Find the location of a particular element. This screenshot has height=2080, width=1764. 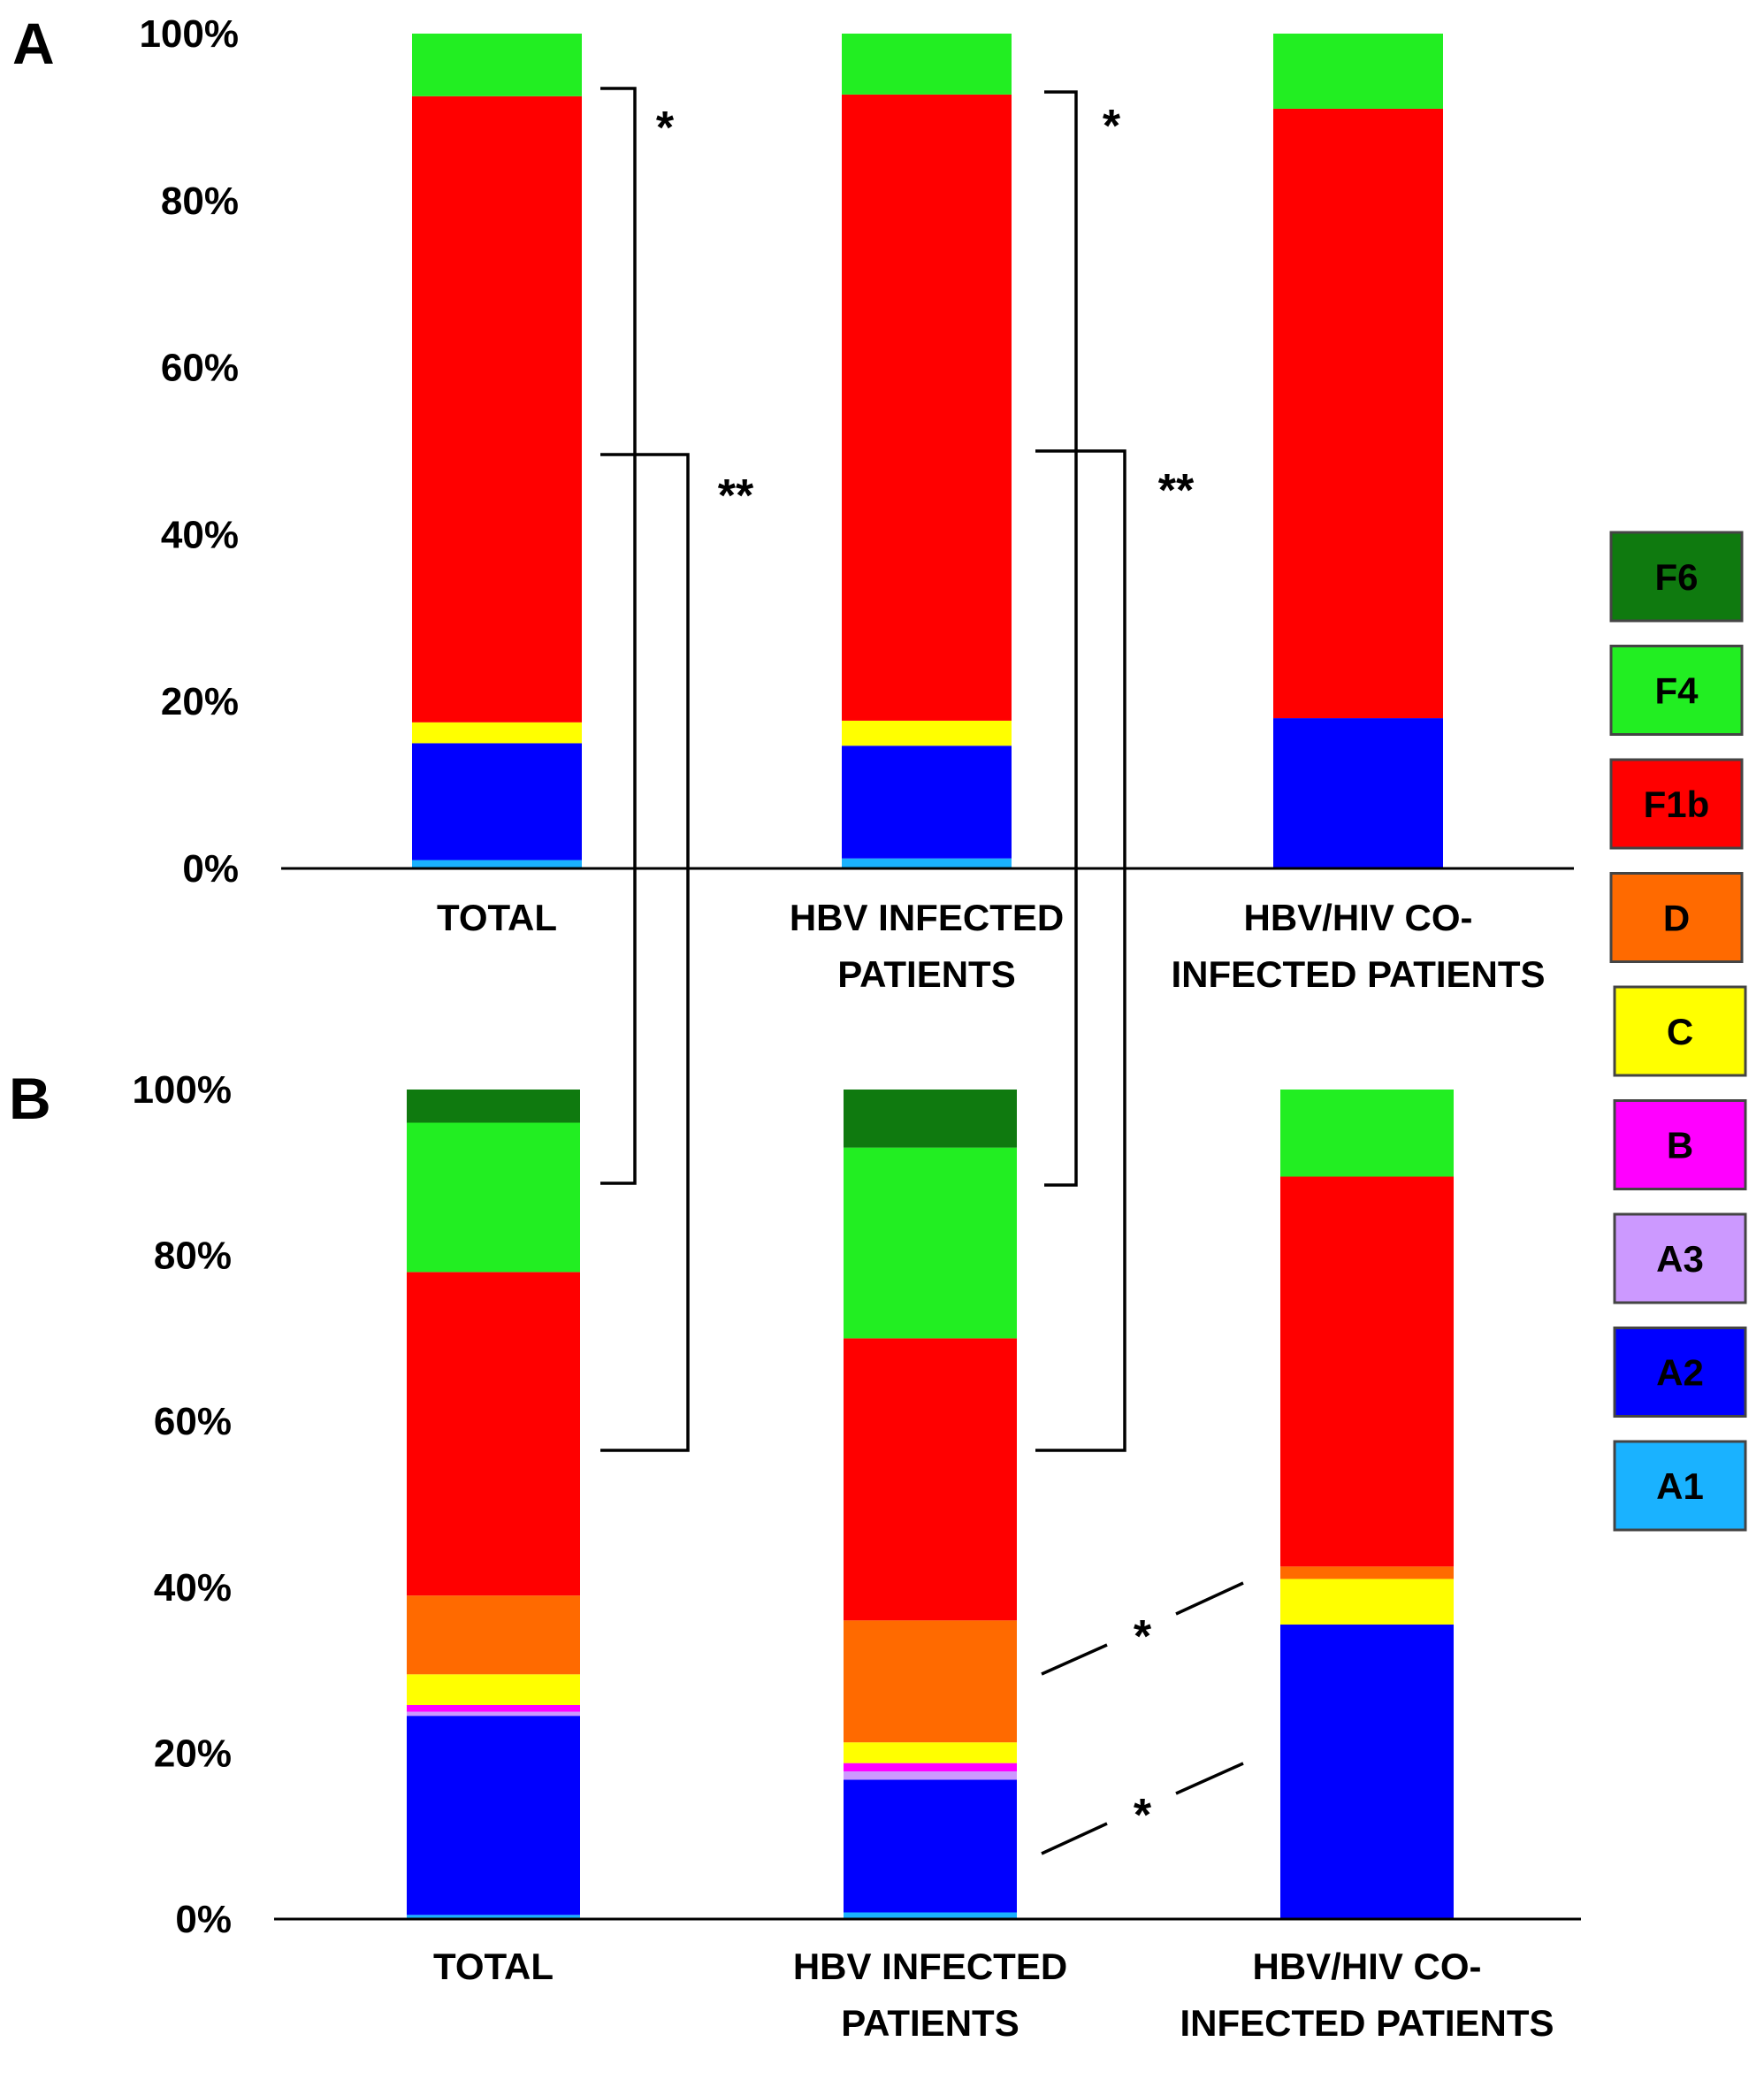

legend-swatch-a1 is located at coordinates (1680, 1486).